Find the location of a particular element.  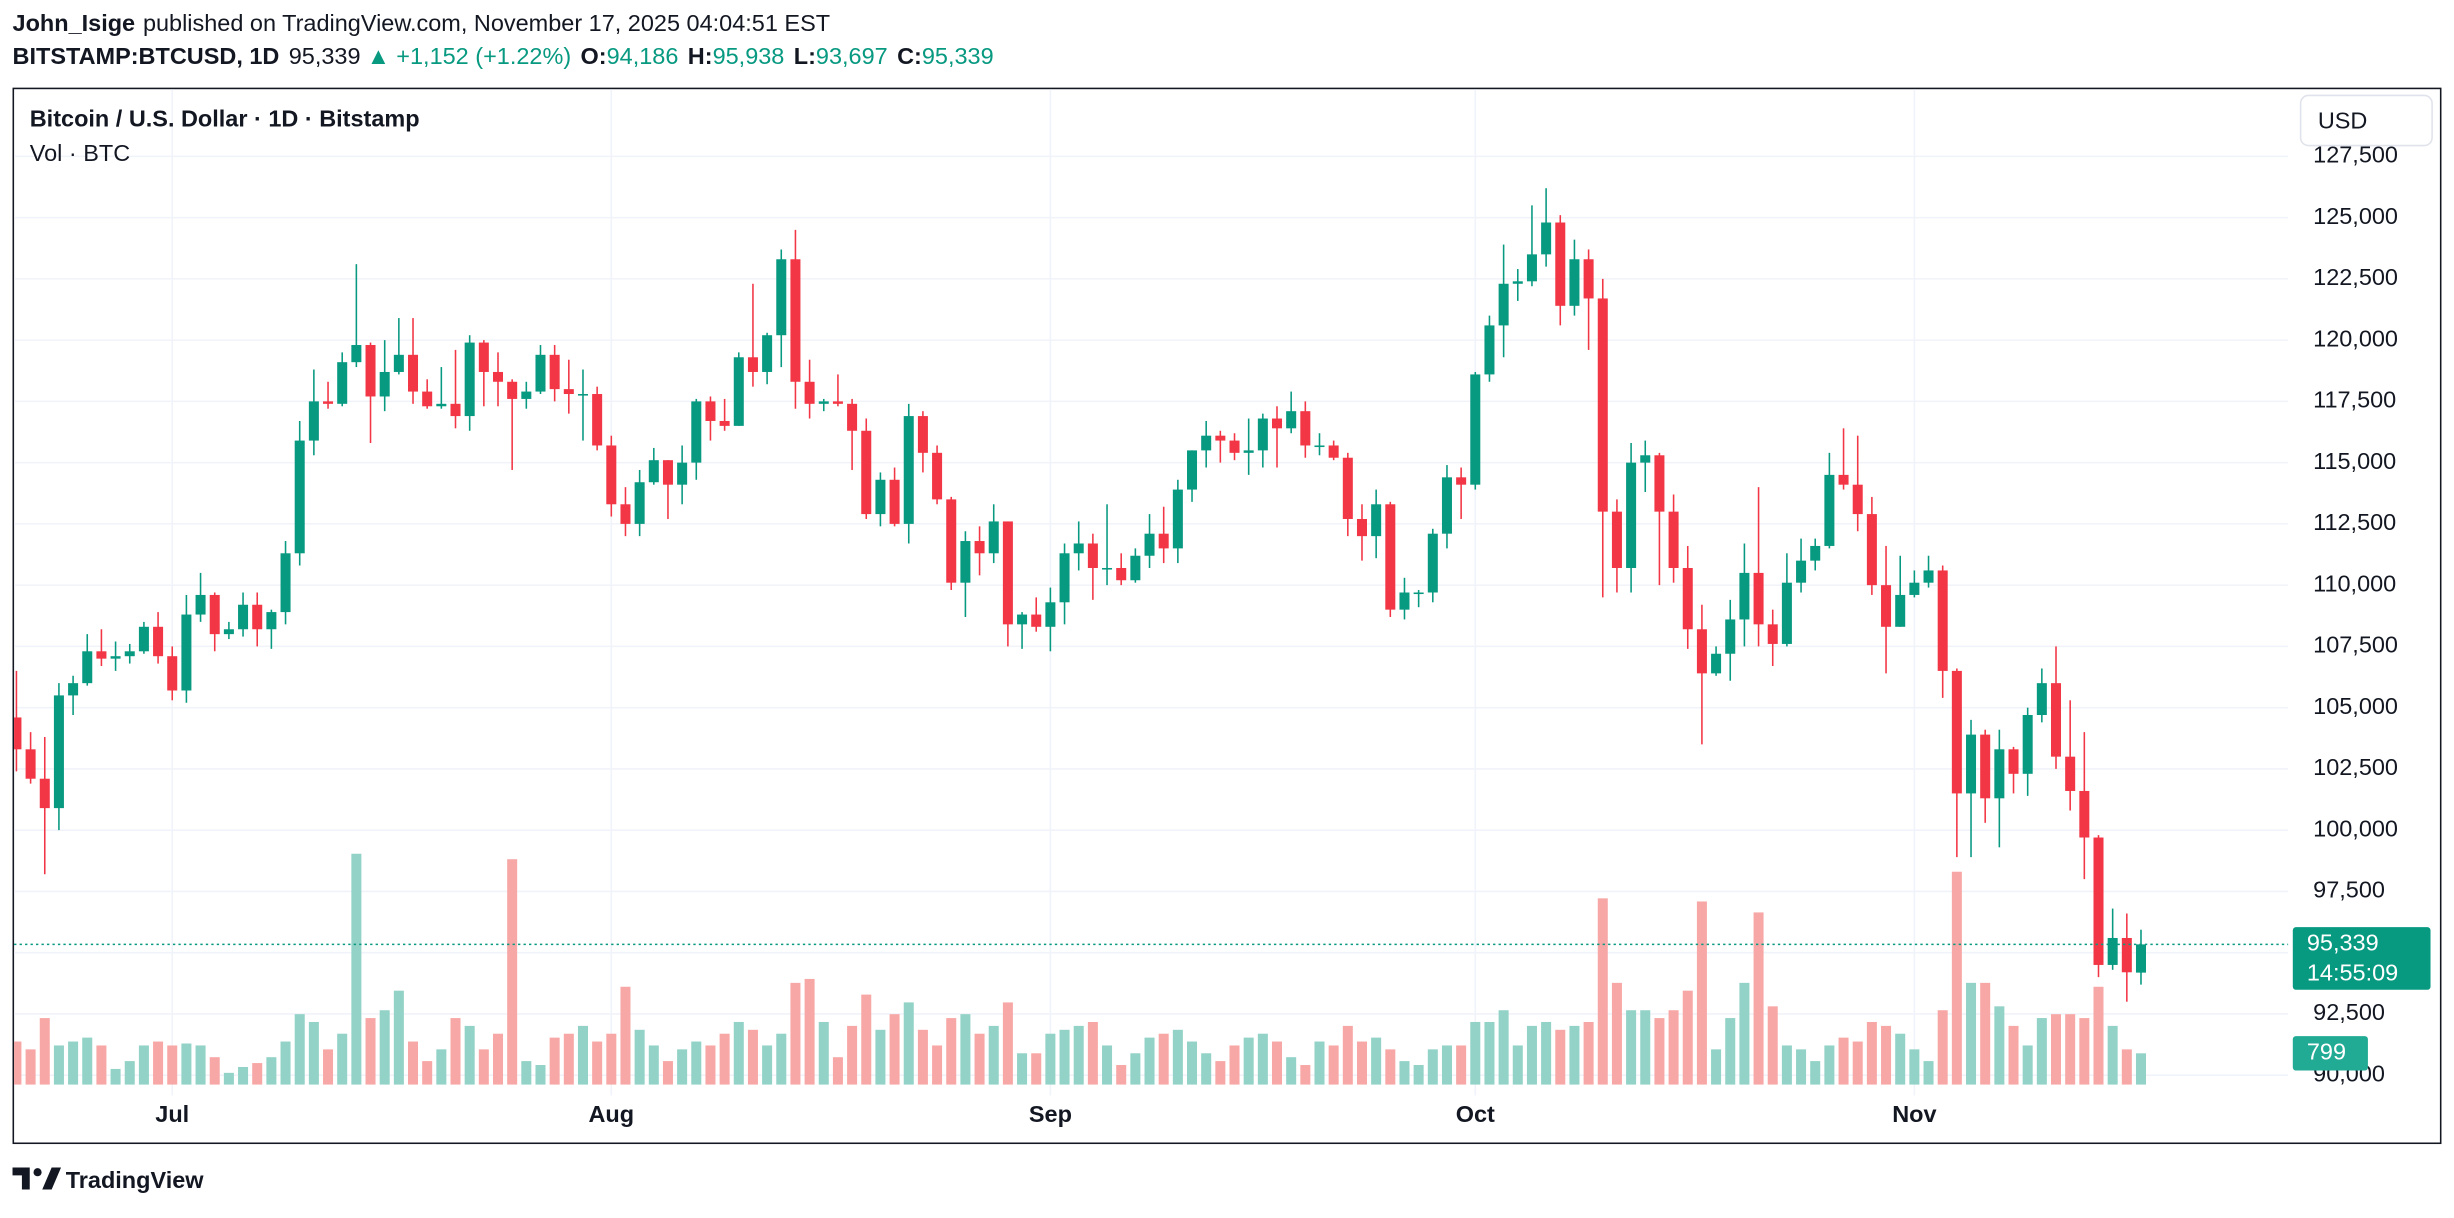

currency: USD is located at coordinates (2343, 120).